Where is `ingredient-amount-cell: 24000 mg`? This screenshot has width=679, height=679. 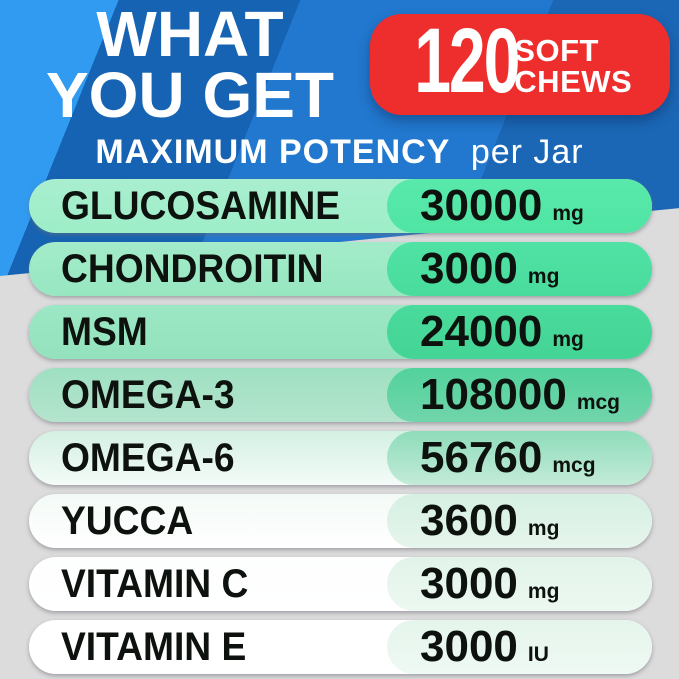
ingredient-amount-cell: 24000 mg is located at coordinates (519, 332).